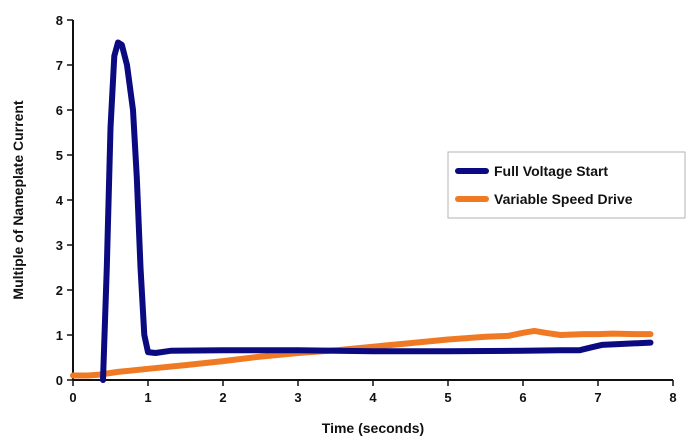 The image size is (693, 438). Describe the element at coordinates (222, 397) in the screenshot. I see `x-tick-label: 2` at that location.